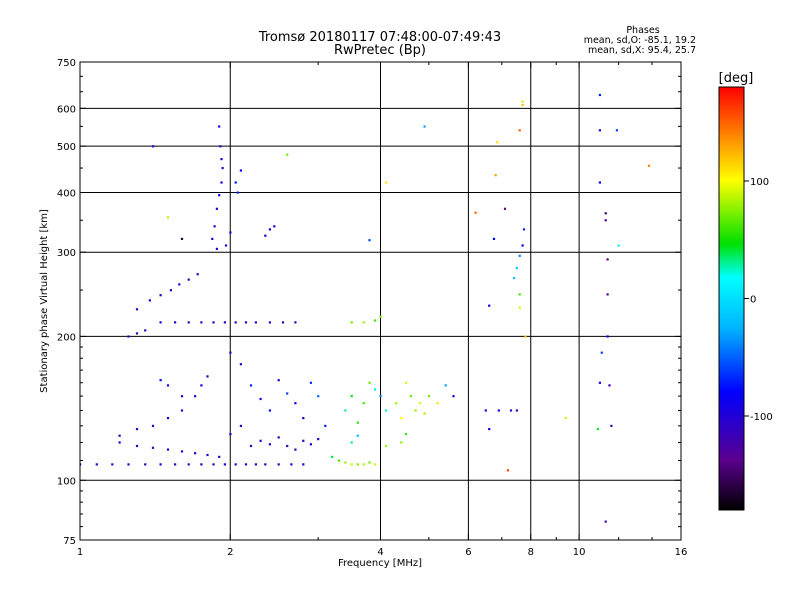  Describe the element at coordinates (380, 552) in the screenshot. I see `x-tick-label: 4` at that location.